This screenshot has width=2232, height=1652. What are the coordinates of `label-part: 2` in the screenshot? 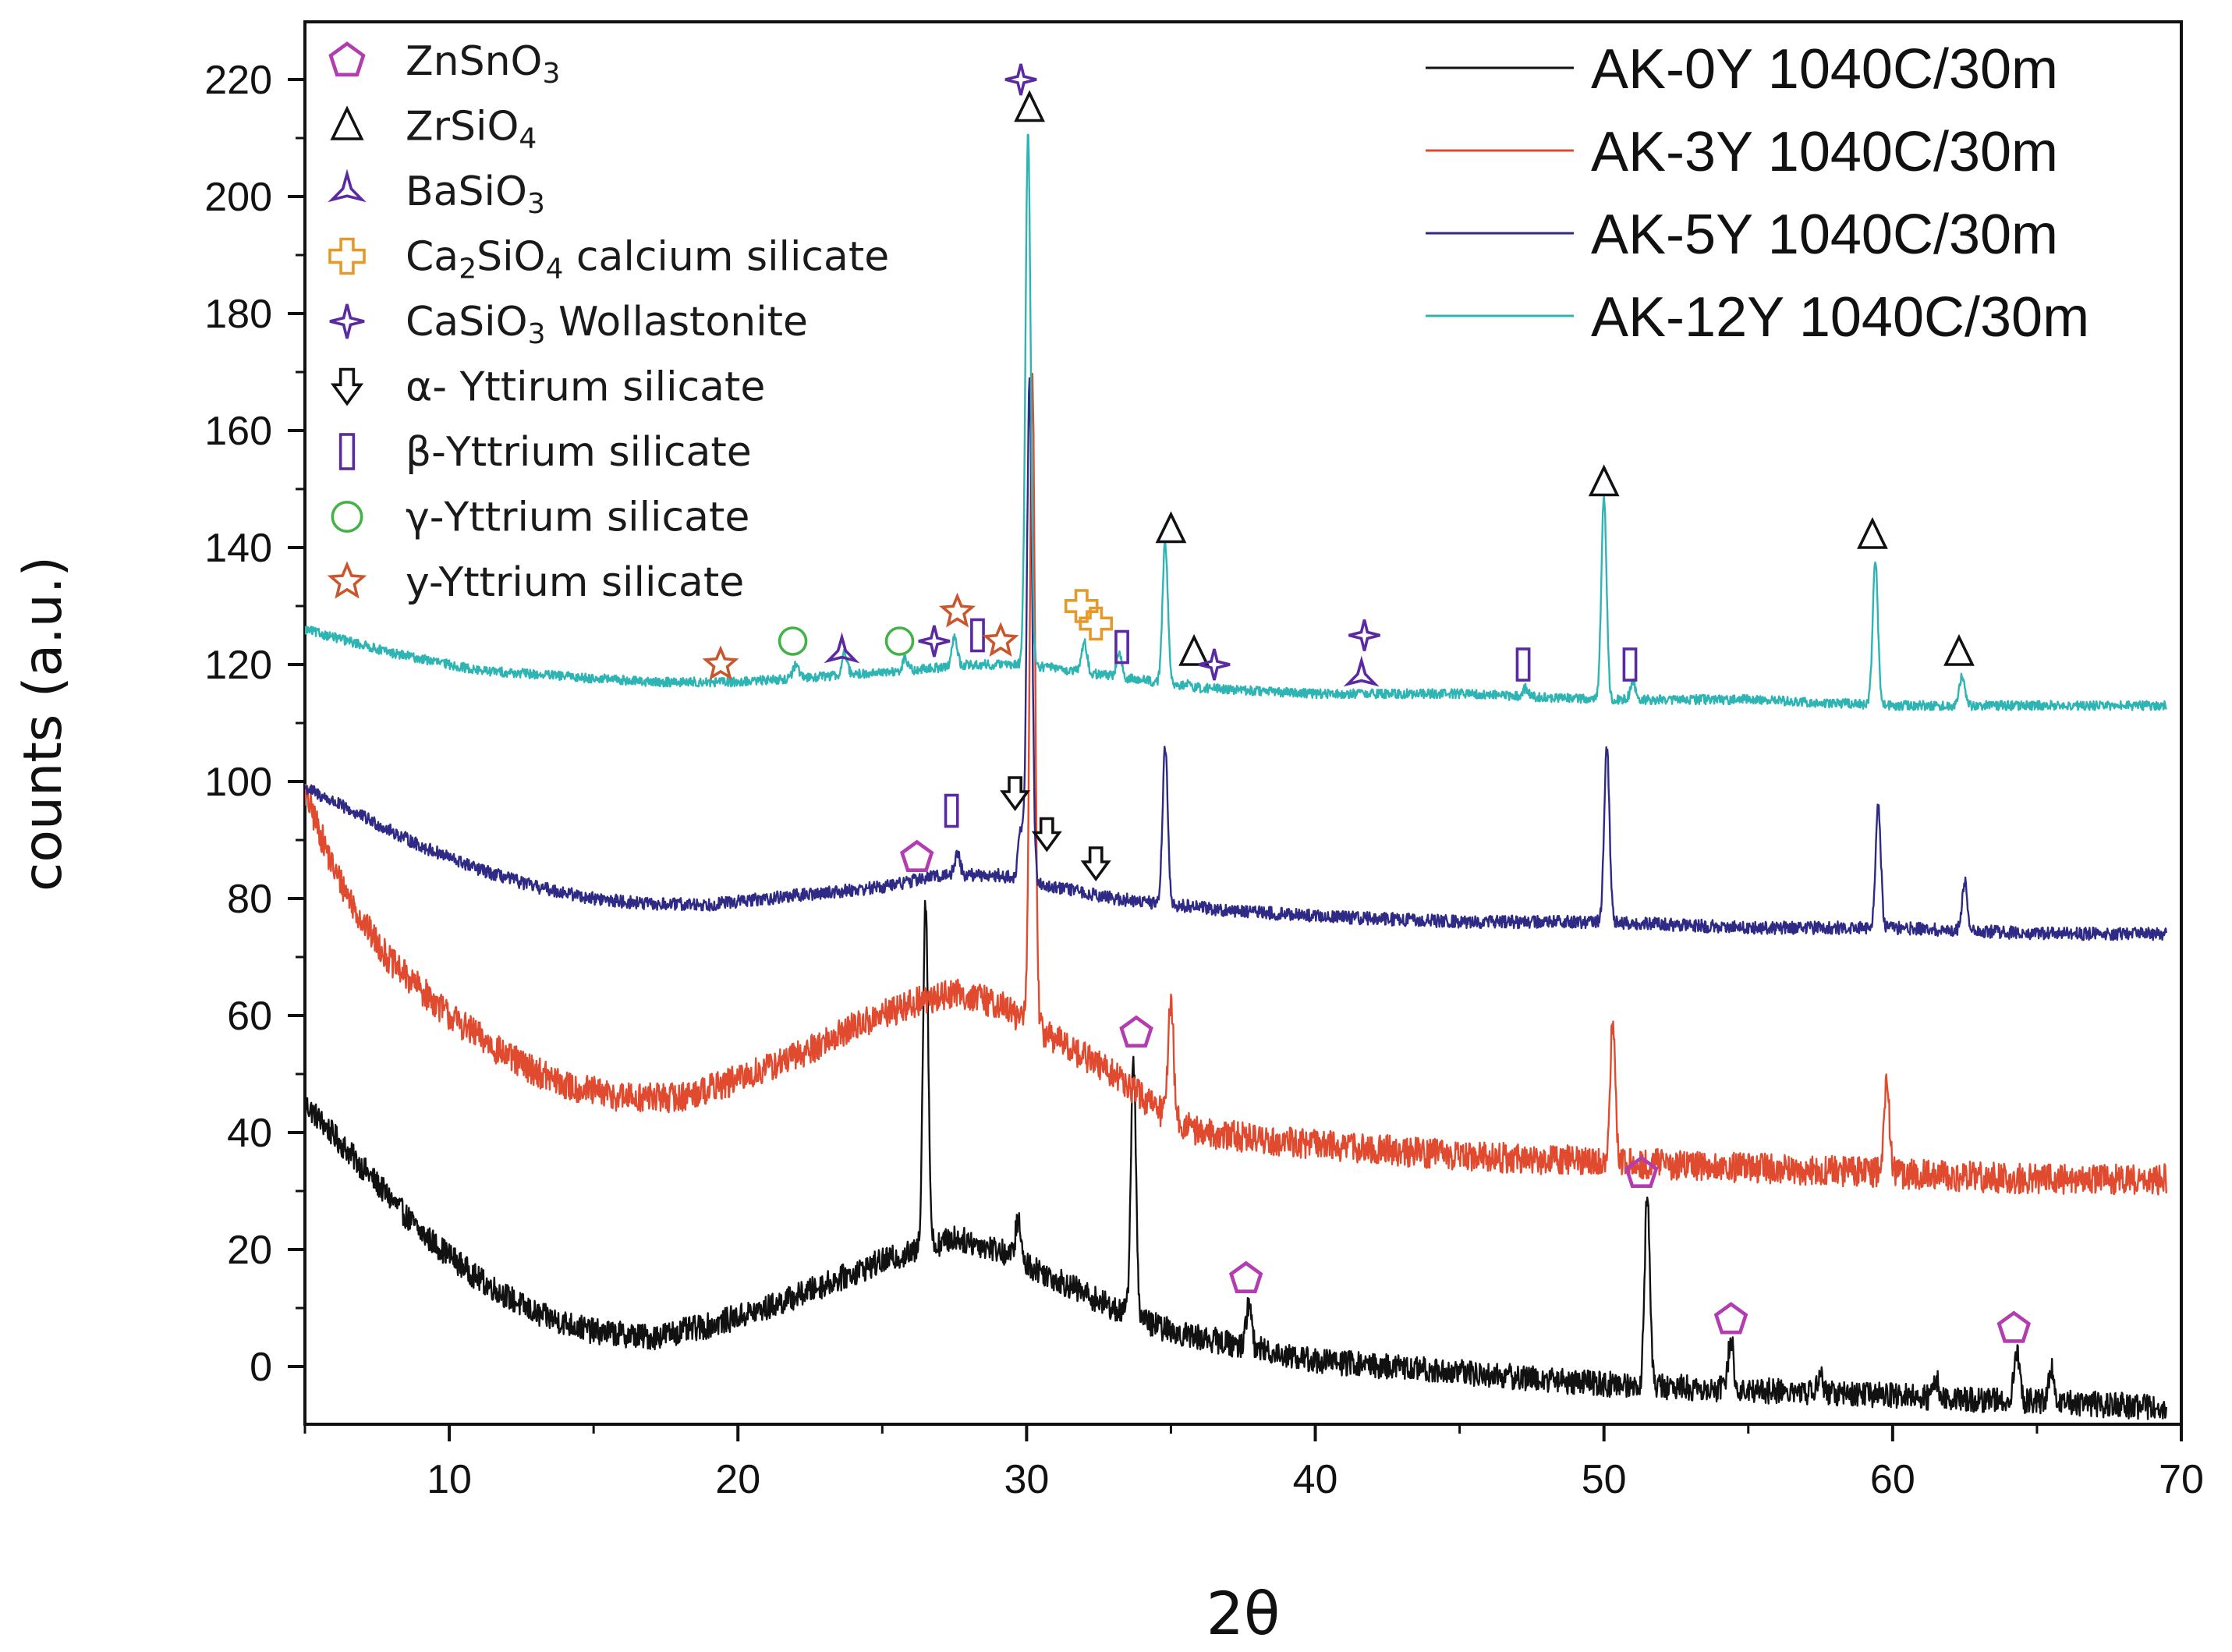 It's located at (468, 269).